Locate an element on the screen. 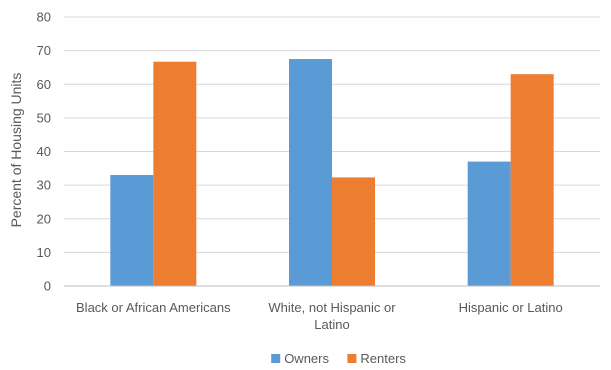 The height and width of the screenshot is (370, 611). y-tick-label: 60 is located at coordinates (44, 84).